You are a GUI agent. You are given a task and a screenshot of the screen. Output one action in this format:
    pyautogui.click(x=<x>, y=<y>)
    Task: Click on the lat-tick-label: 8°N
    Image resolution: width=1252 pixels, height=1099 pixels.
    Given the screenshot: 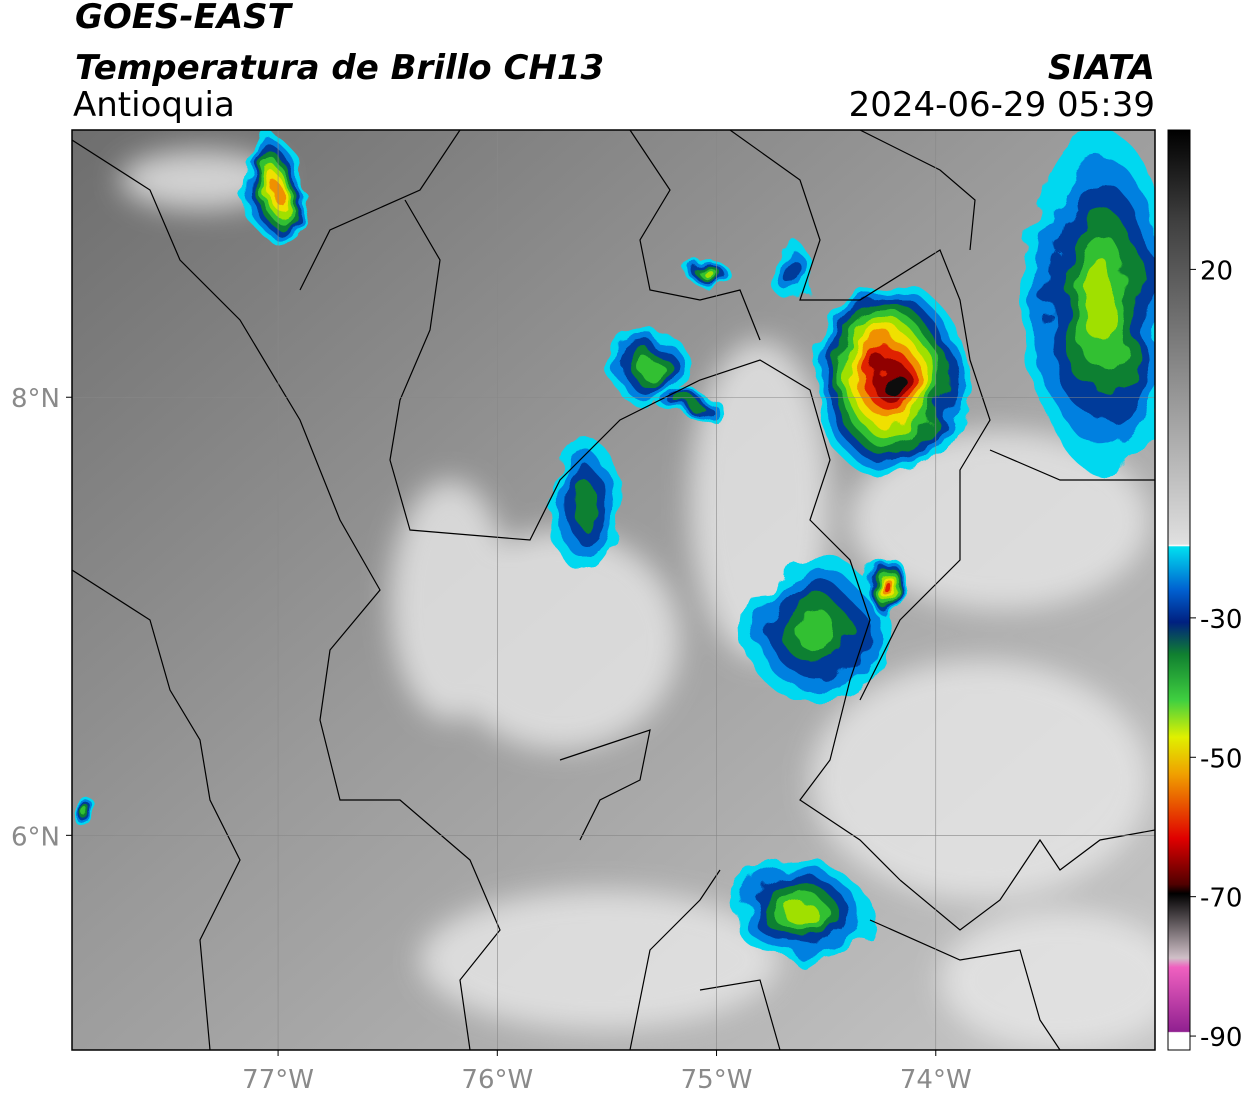 What is the action you would take?
    pyautogui.click(x=35, y=399)
    